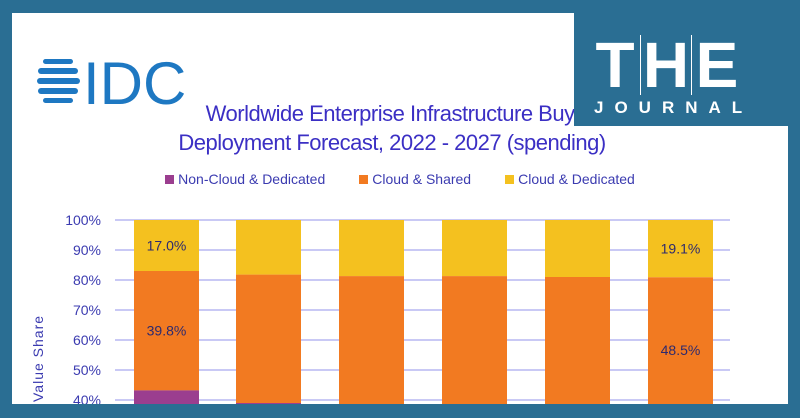 The image size is (800, 418). Describe the element at coordinates (83, 220) in the screenshot. I see `y-tick-label: 100%` at that location.